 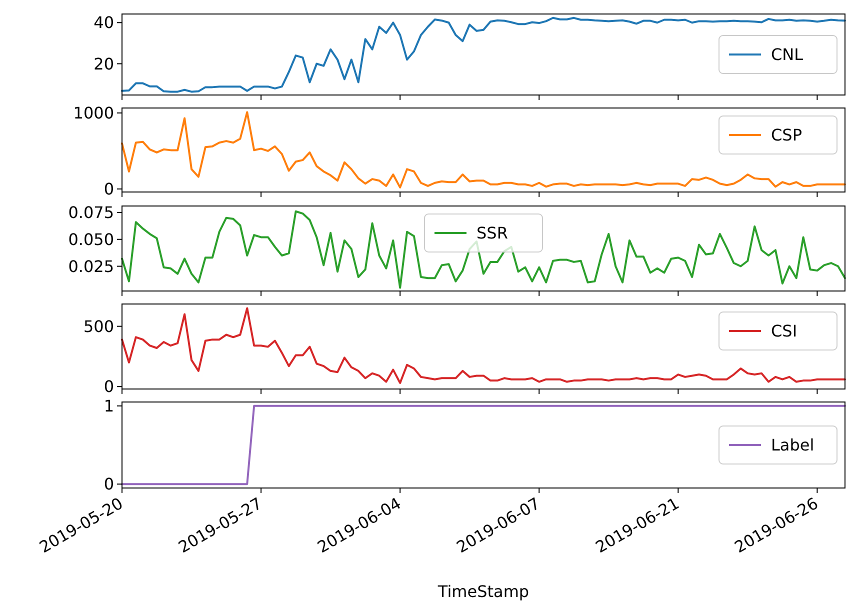 I want to click on y-tick-label: 0.075, so click(x=91, y=212).